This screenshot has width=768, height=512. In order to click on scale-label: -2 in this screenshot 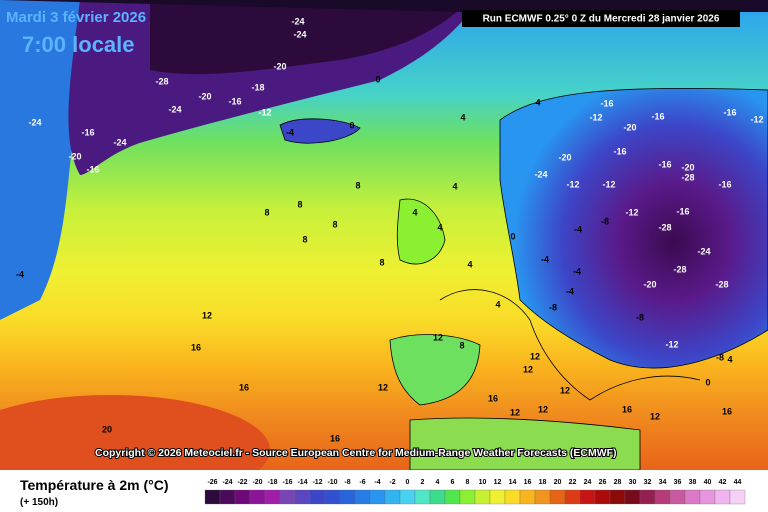, I will do `click(392, 482)`.